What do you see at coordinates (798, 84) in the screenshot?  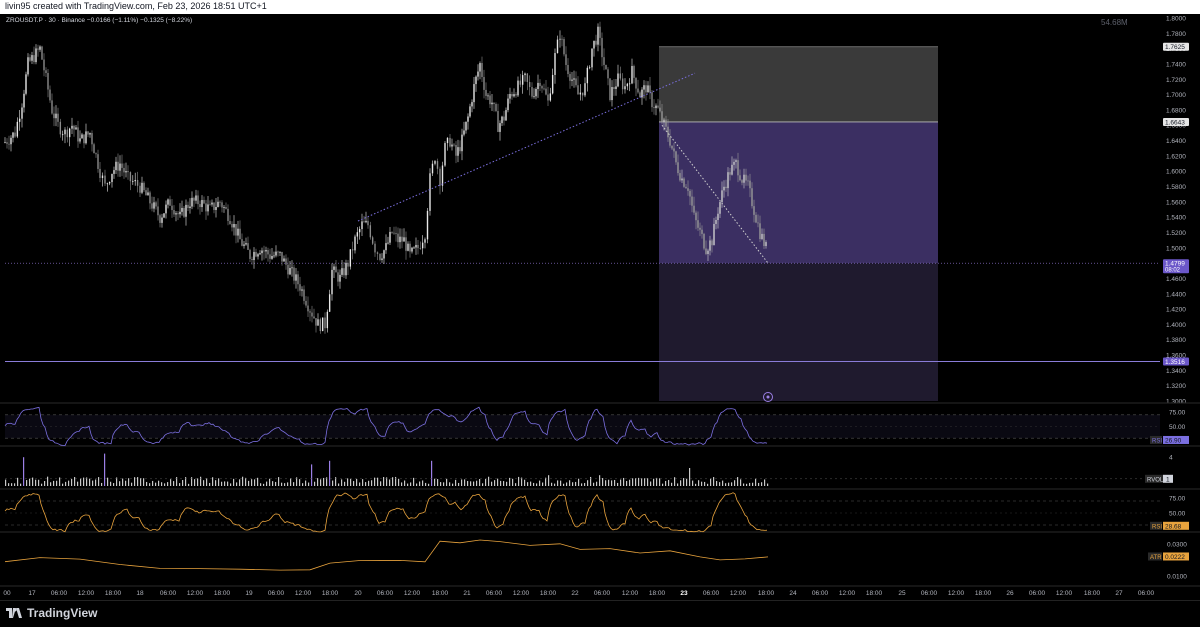 I see `stop-zone` at bounding box center [798, 84].